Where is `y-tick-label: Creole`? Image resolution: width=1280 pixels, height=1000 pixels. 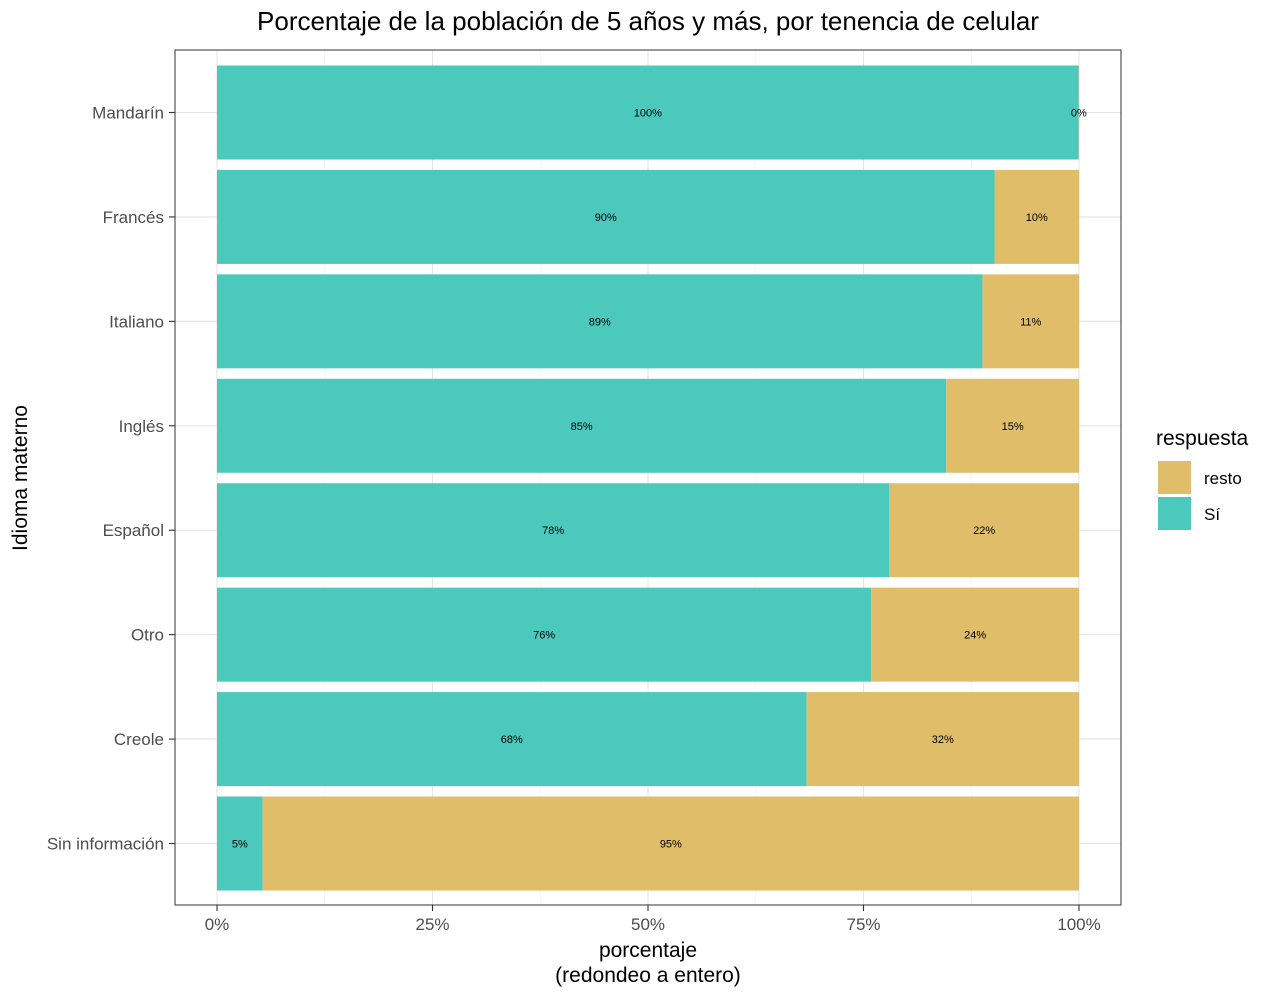
y-tick-label: Creole is located at coordinates (139, 739).